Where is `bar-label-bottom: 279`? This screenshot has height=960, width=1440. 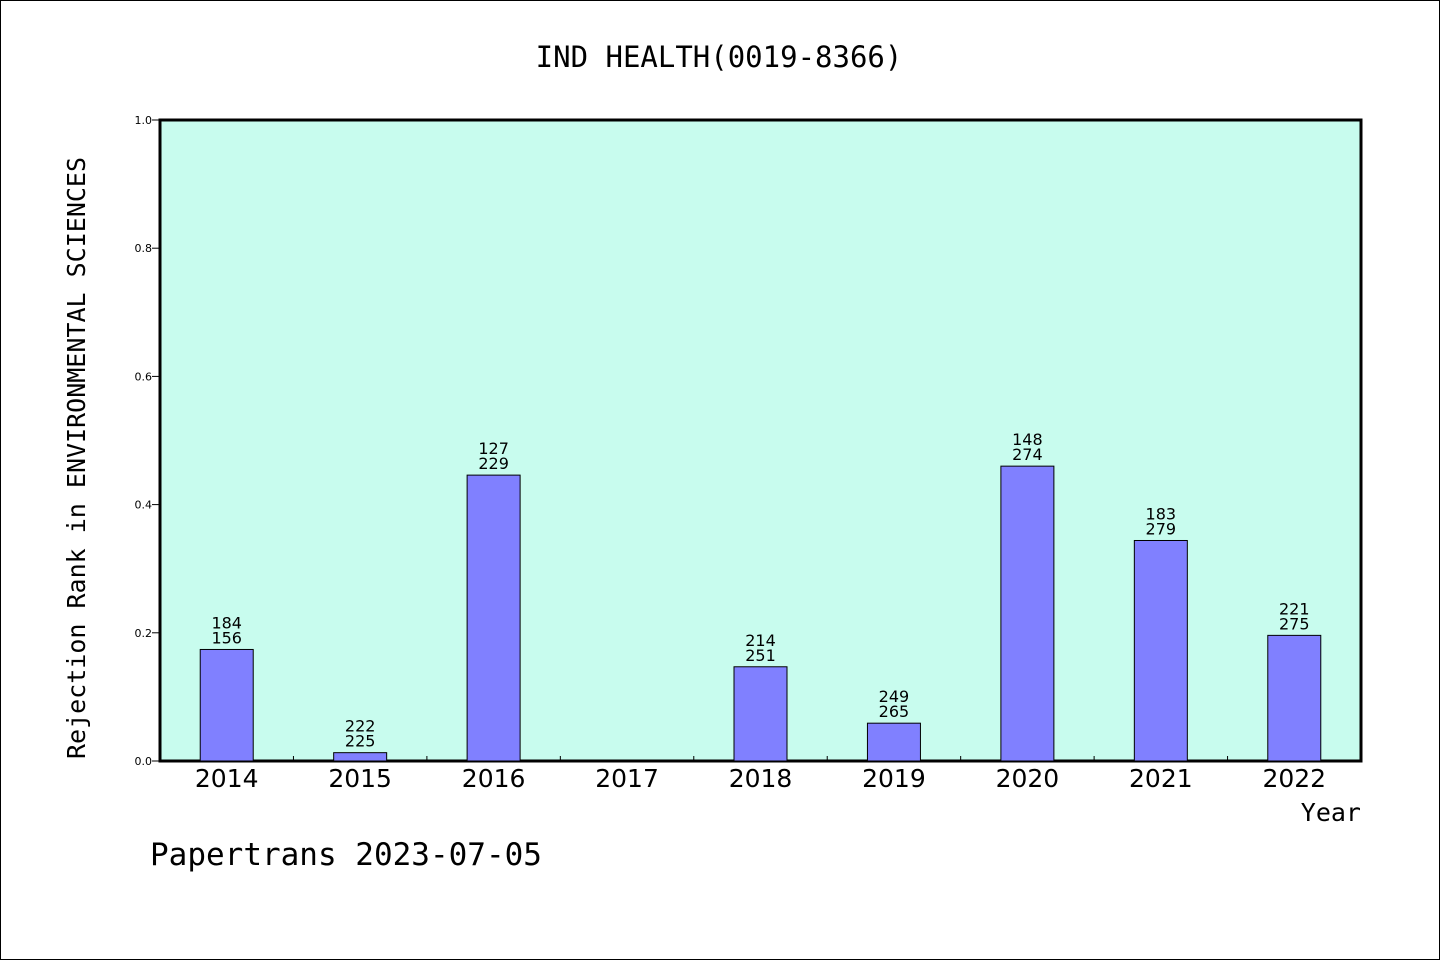 bar-label-bottom: 279 is located at coordinates (1161, 528).